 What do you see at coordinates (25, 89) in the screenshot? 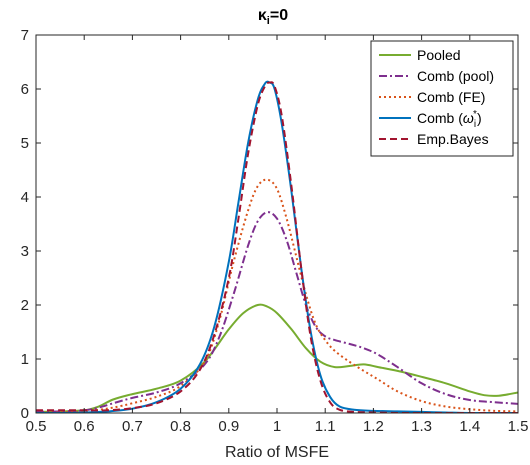
I see `y-tick-label: 6` at bounding box center [25, 89].